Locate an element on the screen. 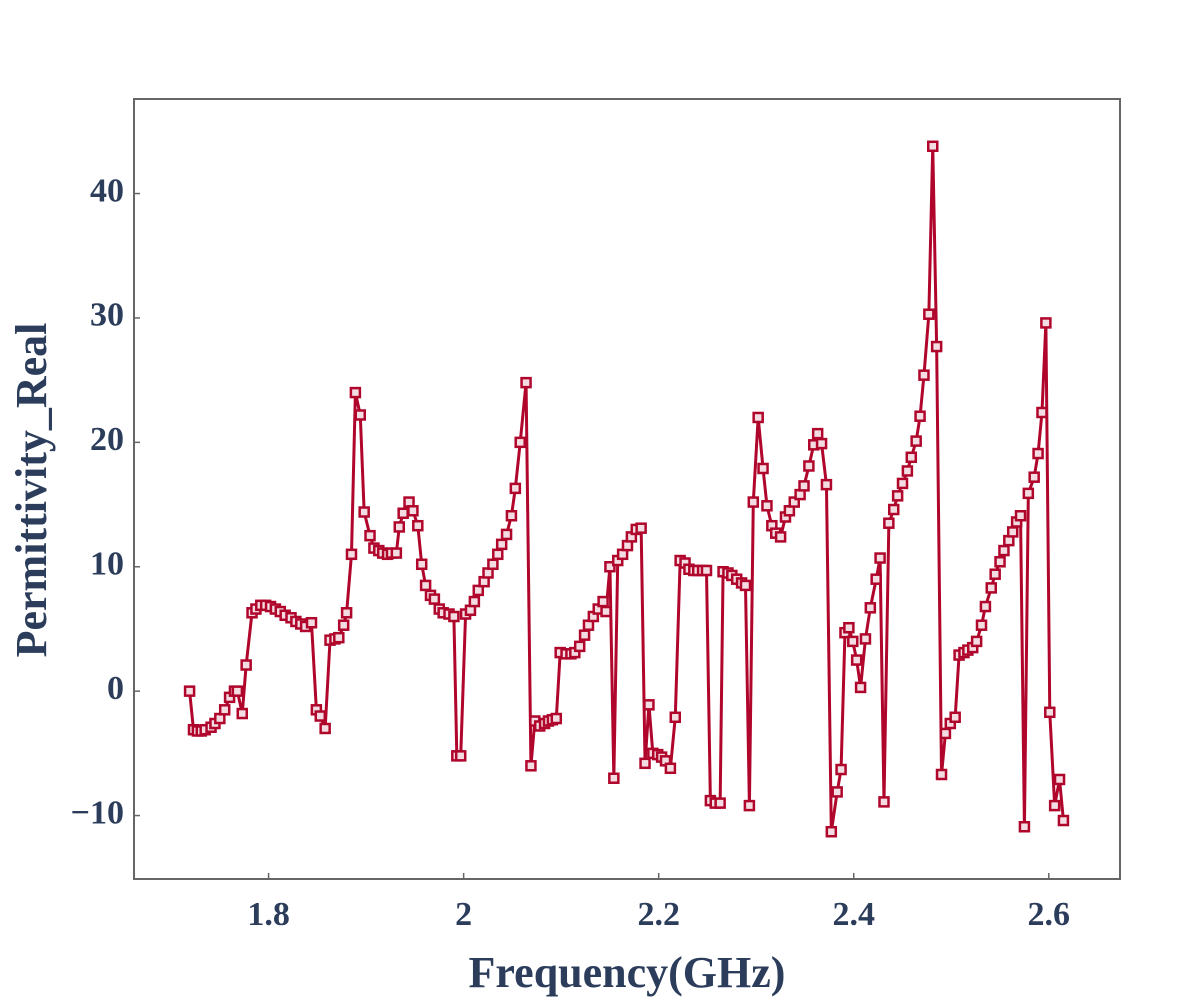 This screenshot has width=1200, height=1000. x-tick-label: 2.6 is located at coordinates (1049, 914).